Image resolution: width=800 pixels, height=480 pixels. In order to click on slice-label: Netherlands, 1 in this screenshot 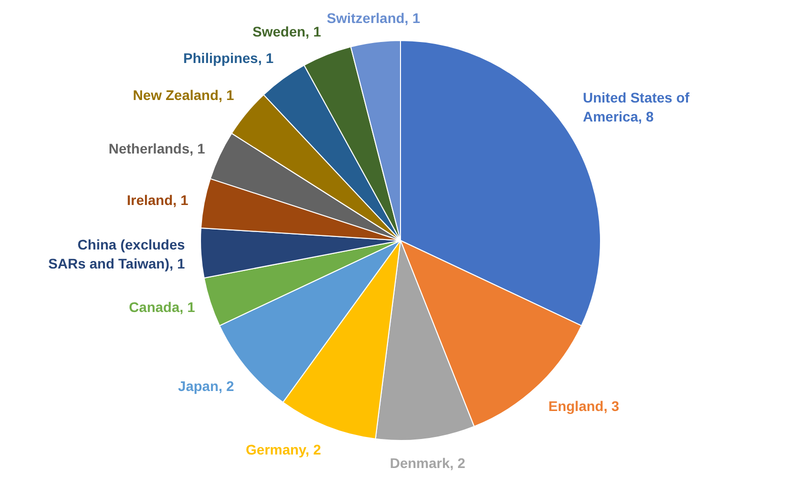, I will do `click(157, 148)`.